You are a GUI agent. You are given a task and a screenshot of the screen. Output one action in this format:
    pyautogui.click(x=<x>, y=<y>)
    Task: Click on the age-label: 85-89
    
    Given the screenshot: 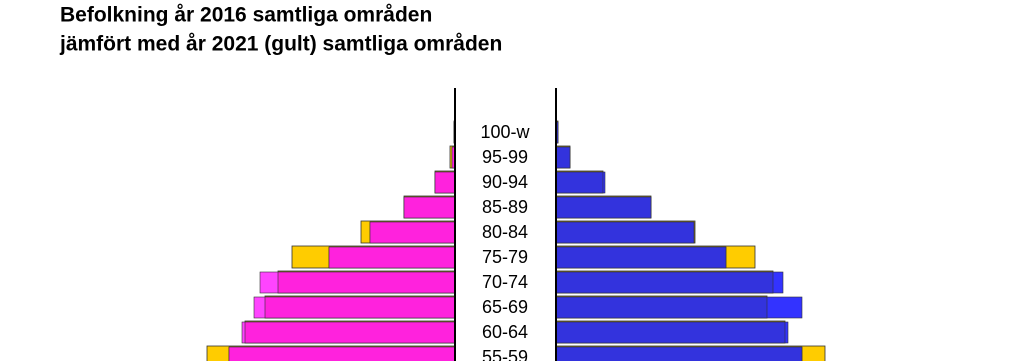 What is the action you would take?
    pyautogui.click(x=505, y=207)
    